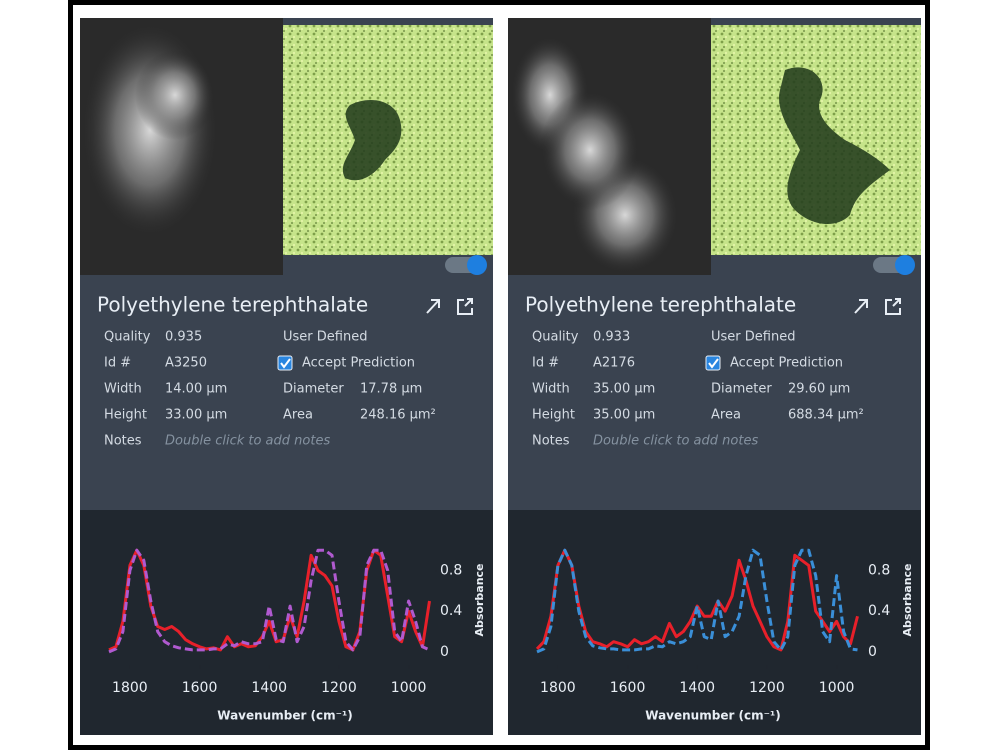  I want to click on measure-value: 29.60 µm, so click(819, 389).